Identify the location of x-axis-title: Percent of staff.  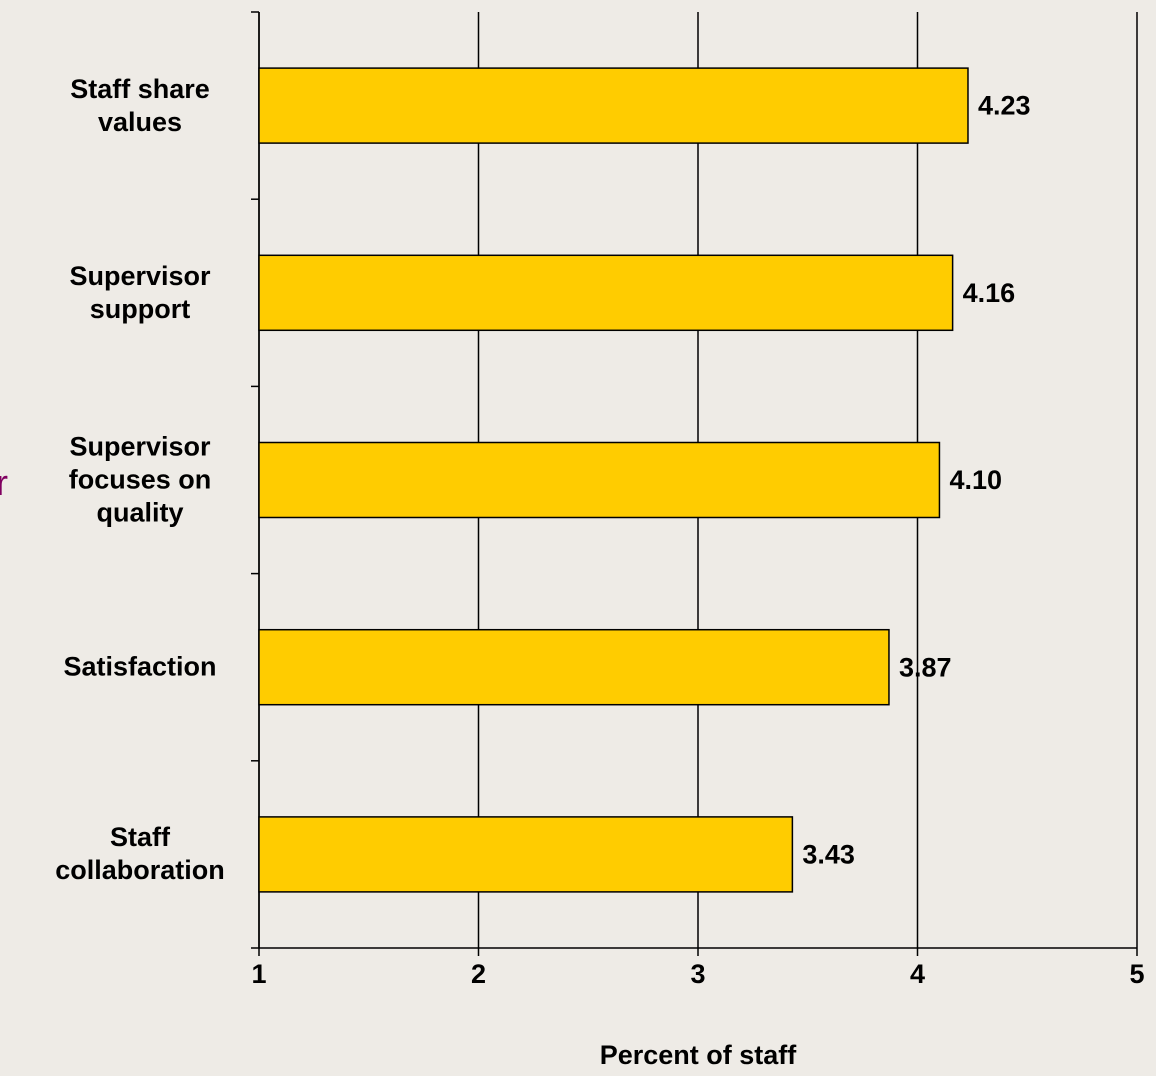
(699, 1055).